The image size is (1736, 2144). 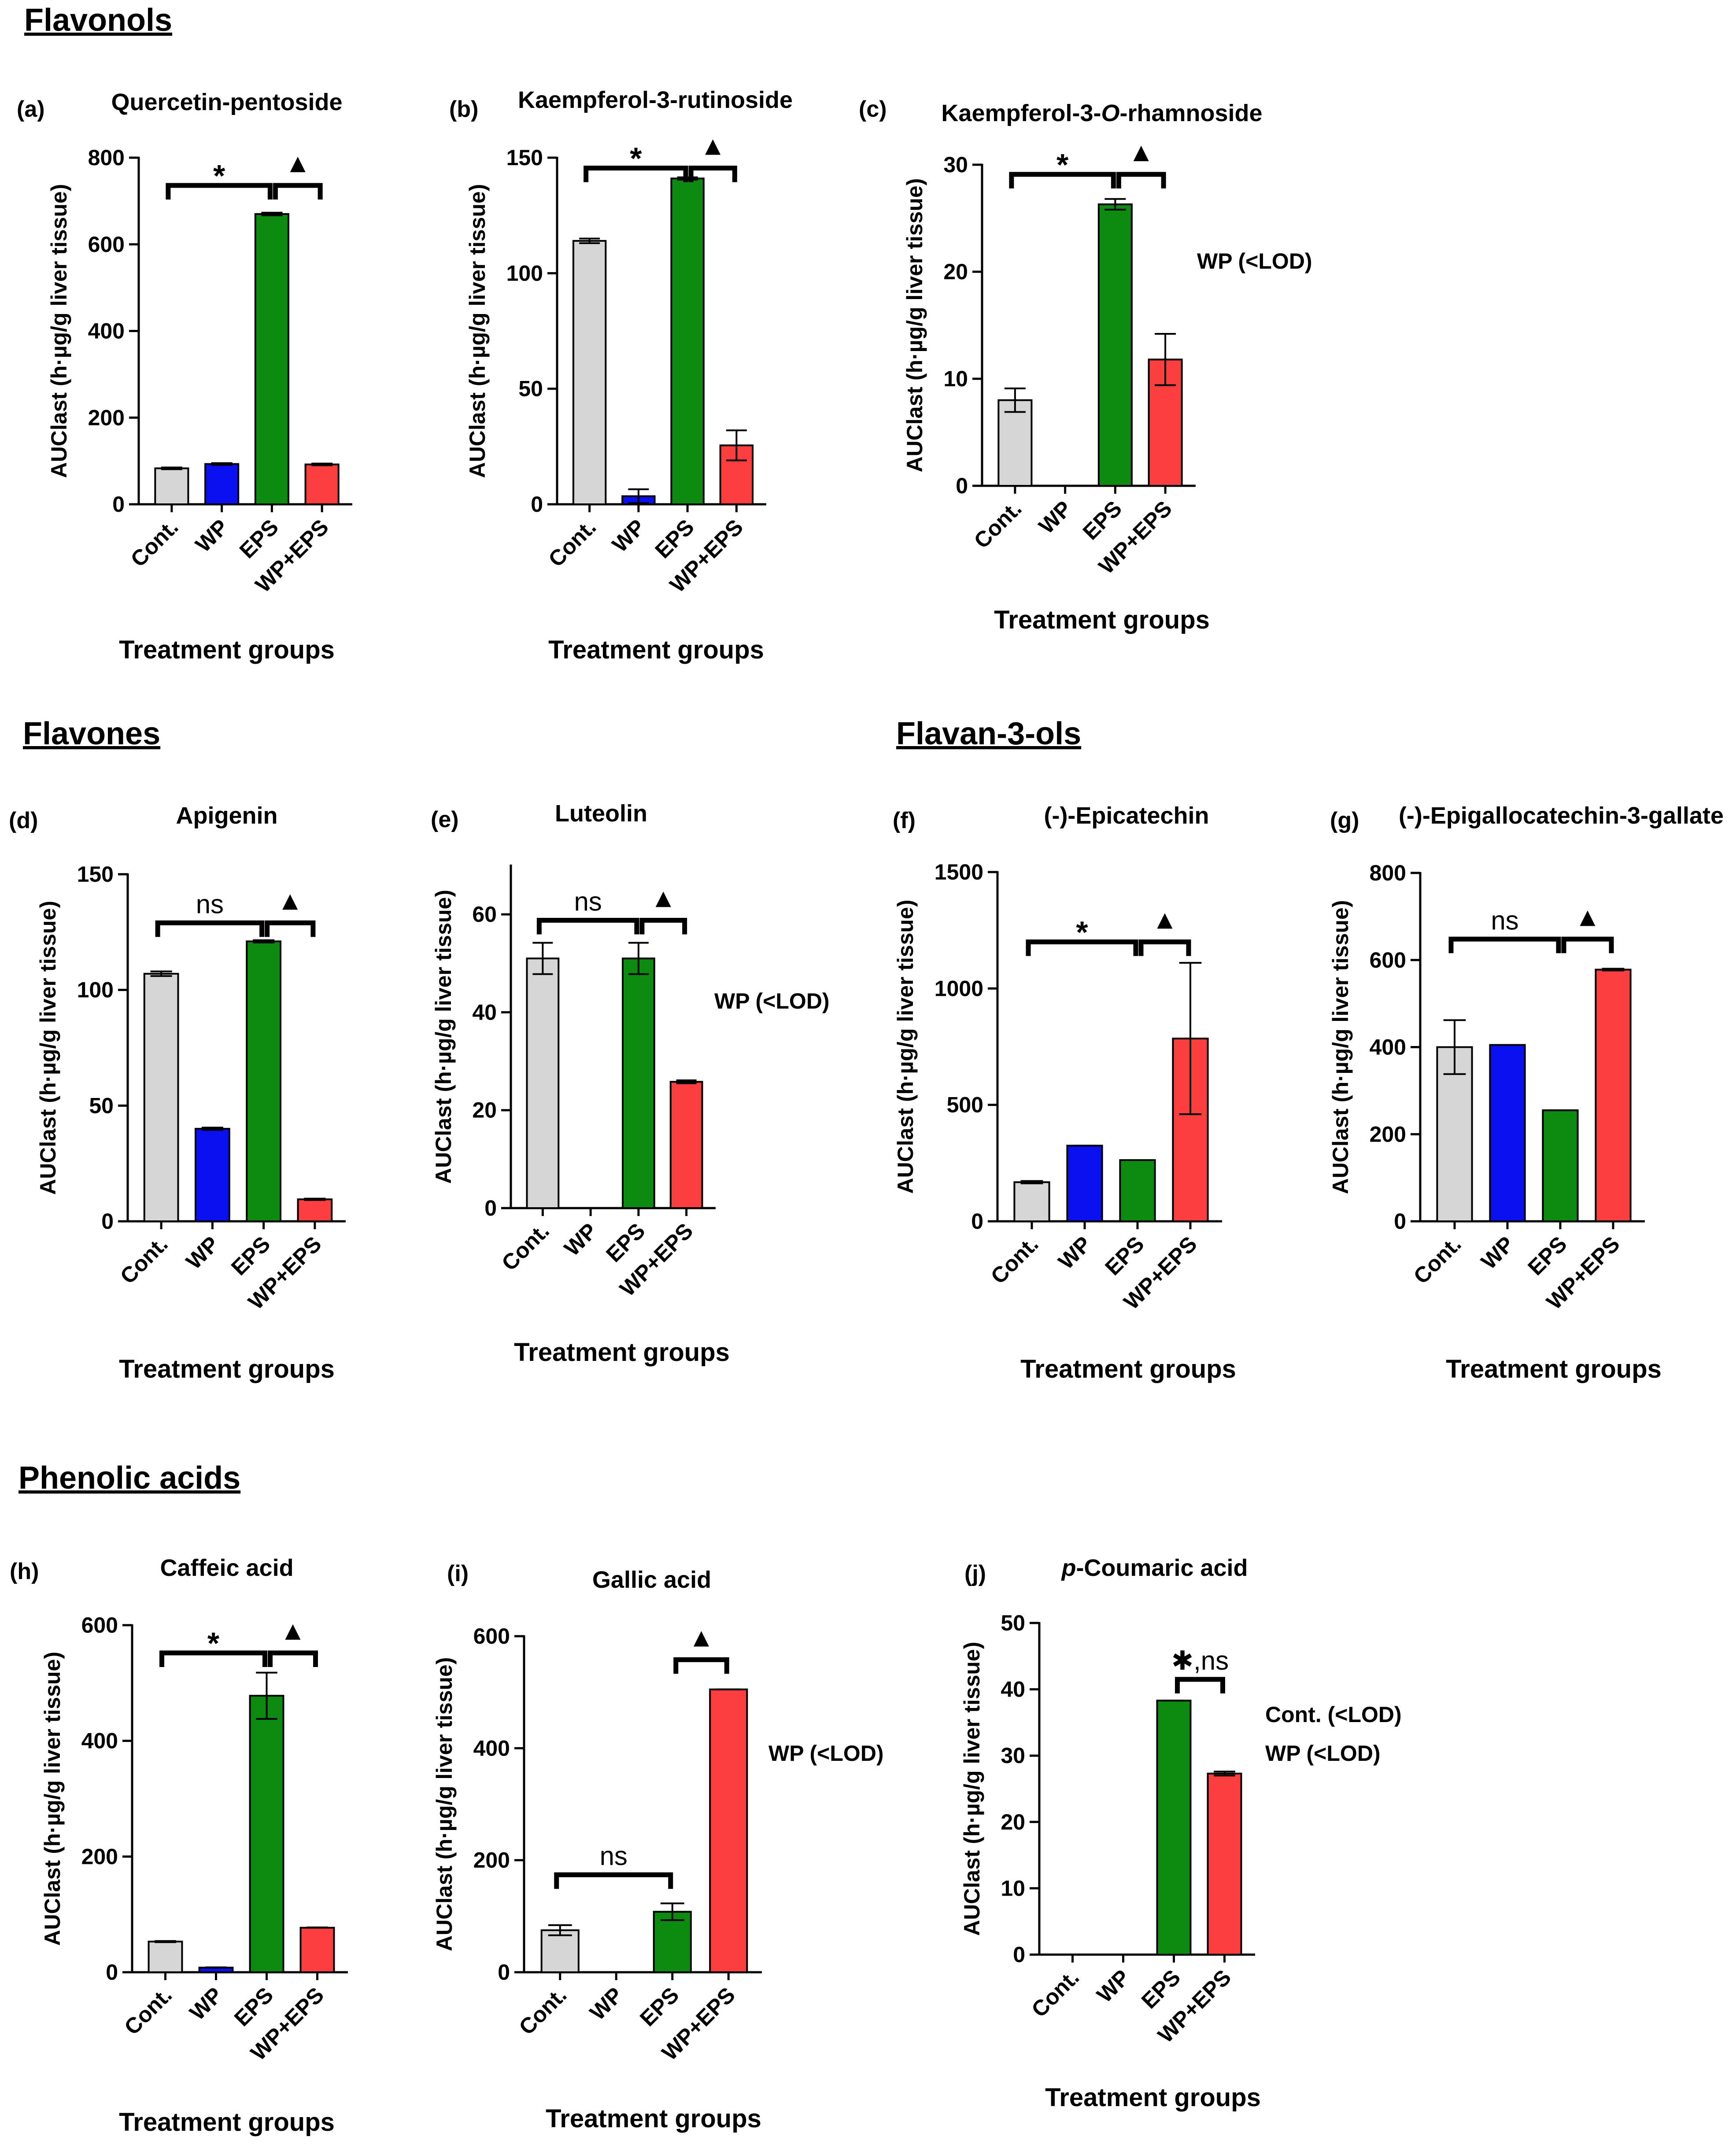 What do you see at coordinates (1126, 815) in the screenshot?
I see `panel-title: (-)-Epicatechin` at bounding box center [1126, 815].